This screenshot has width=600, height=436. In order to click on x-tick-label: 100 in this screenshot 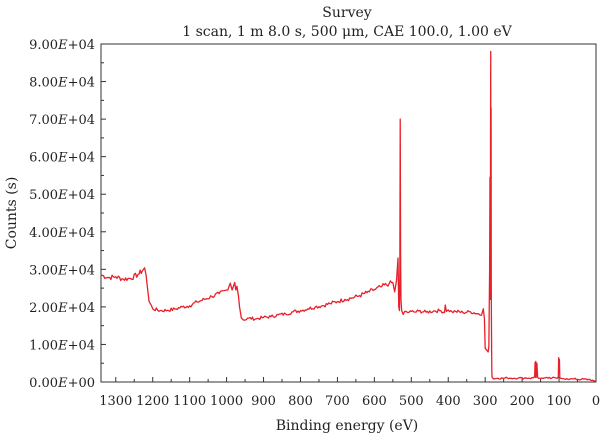, I will do `click(559, 401)`.